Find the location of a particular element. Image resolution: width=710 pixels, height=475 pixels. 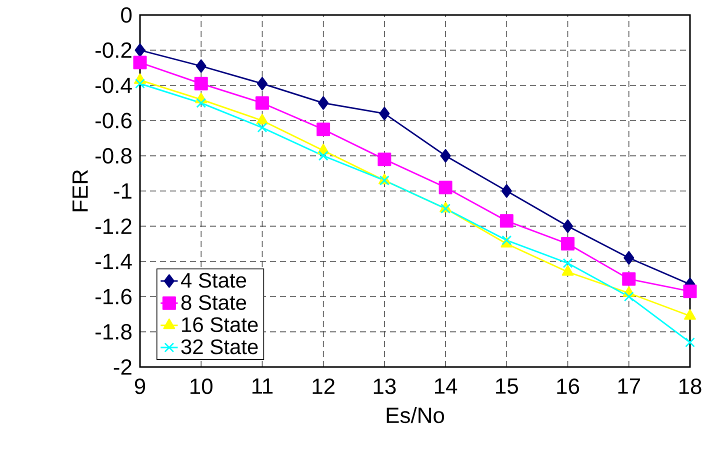

x-tick-label: 12 is located at coordinates (323, 386).